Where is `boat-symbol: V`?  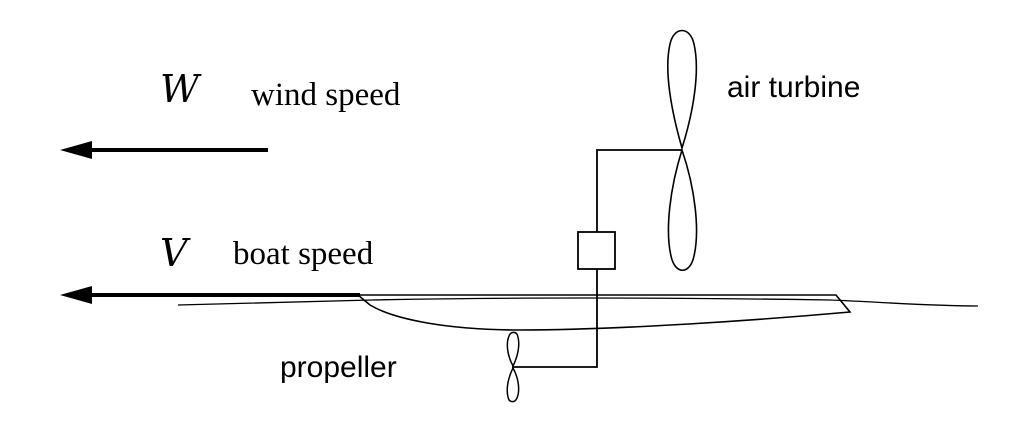
boat-symbol: V is located at coordinates (174, 253).